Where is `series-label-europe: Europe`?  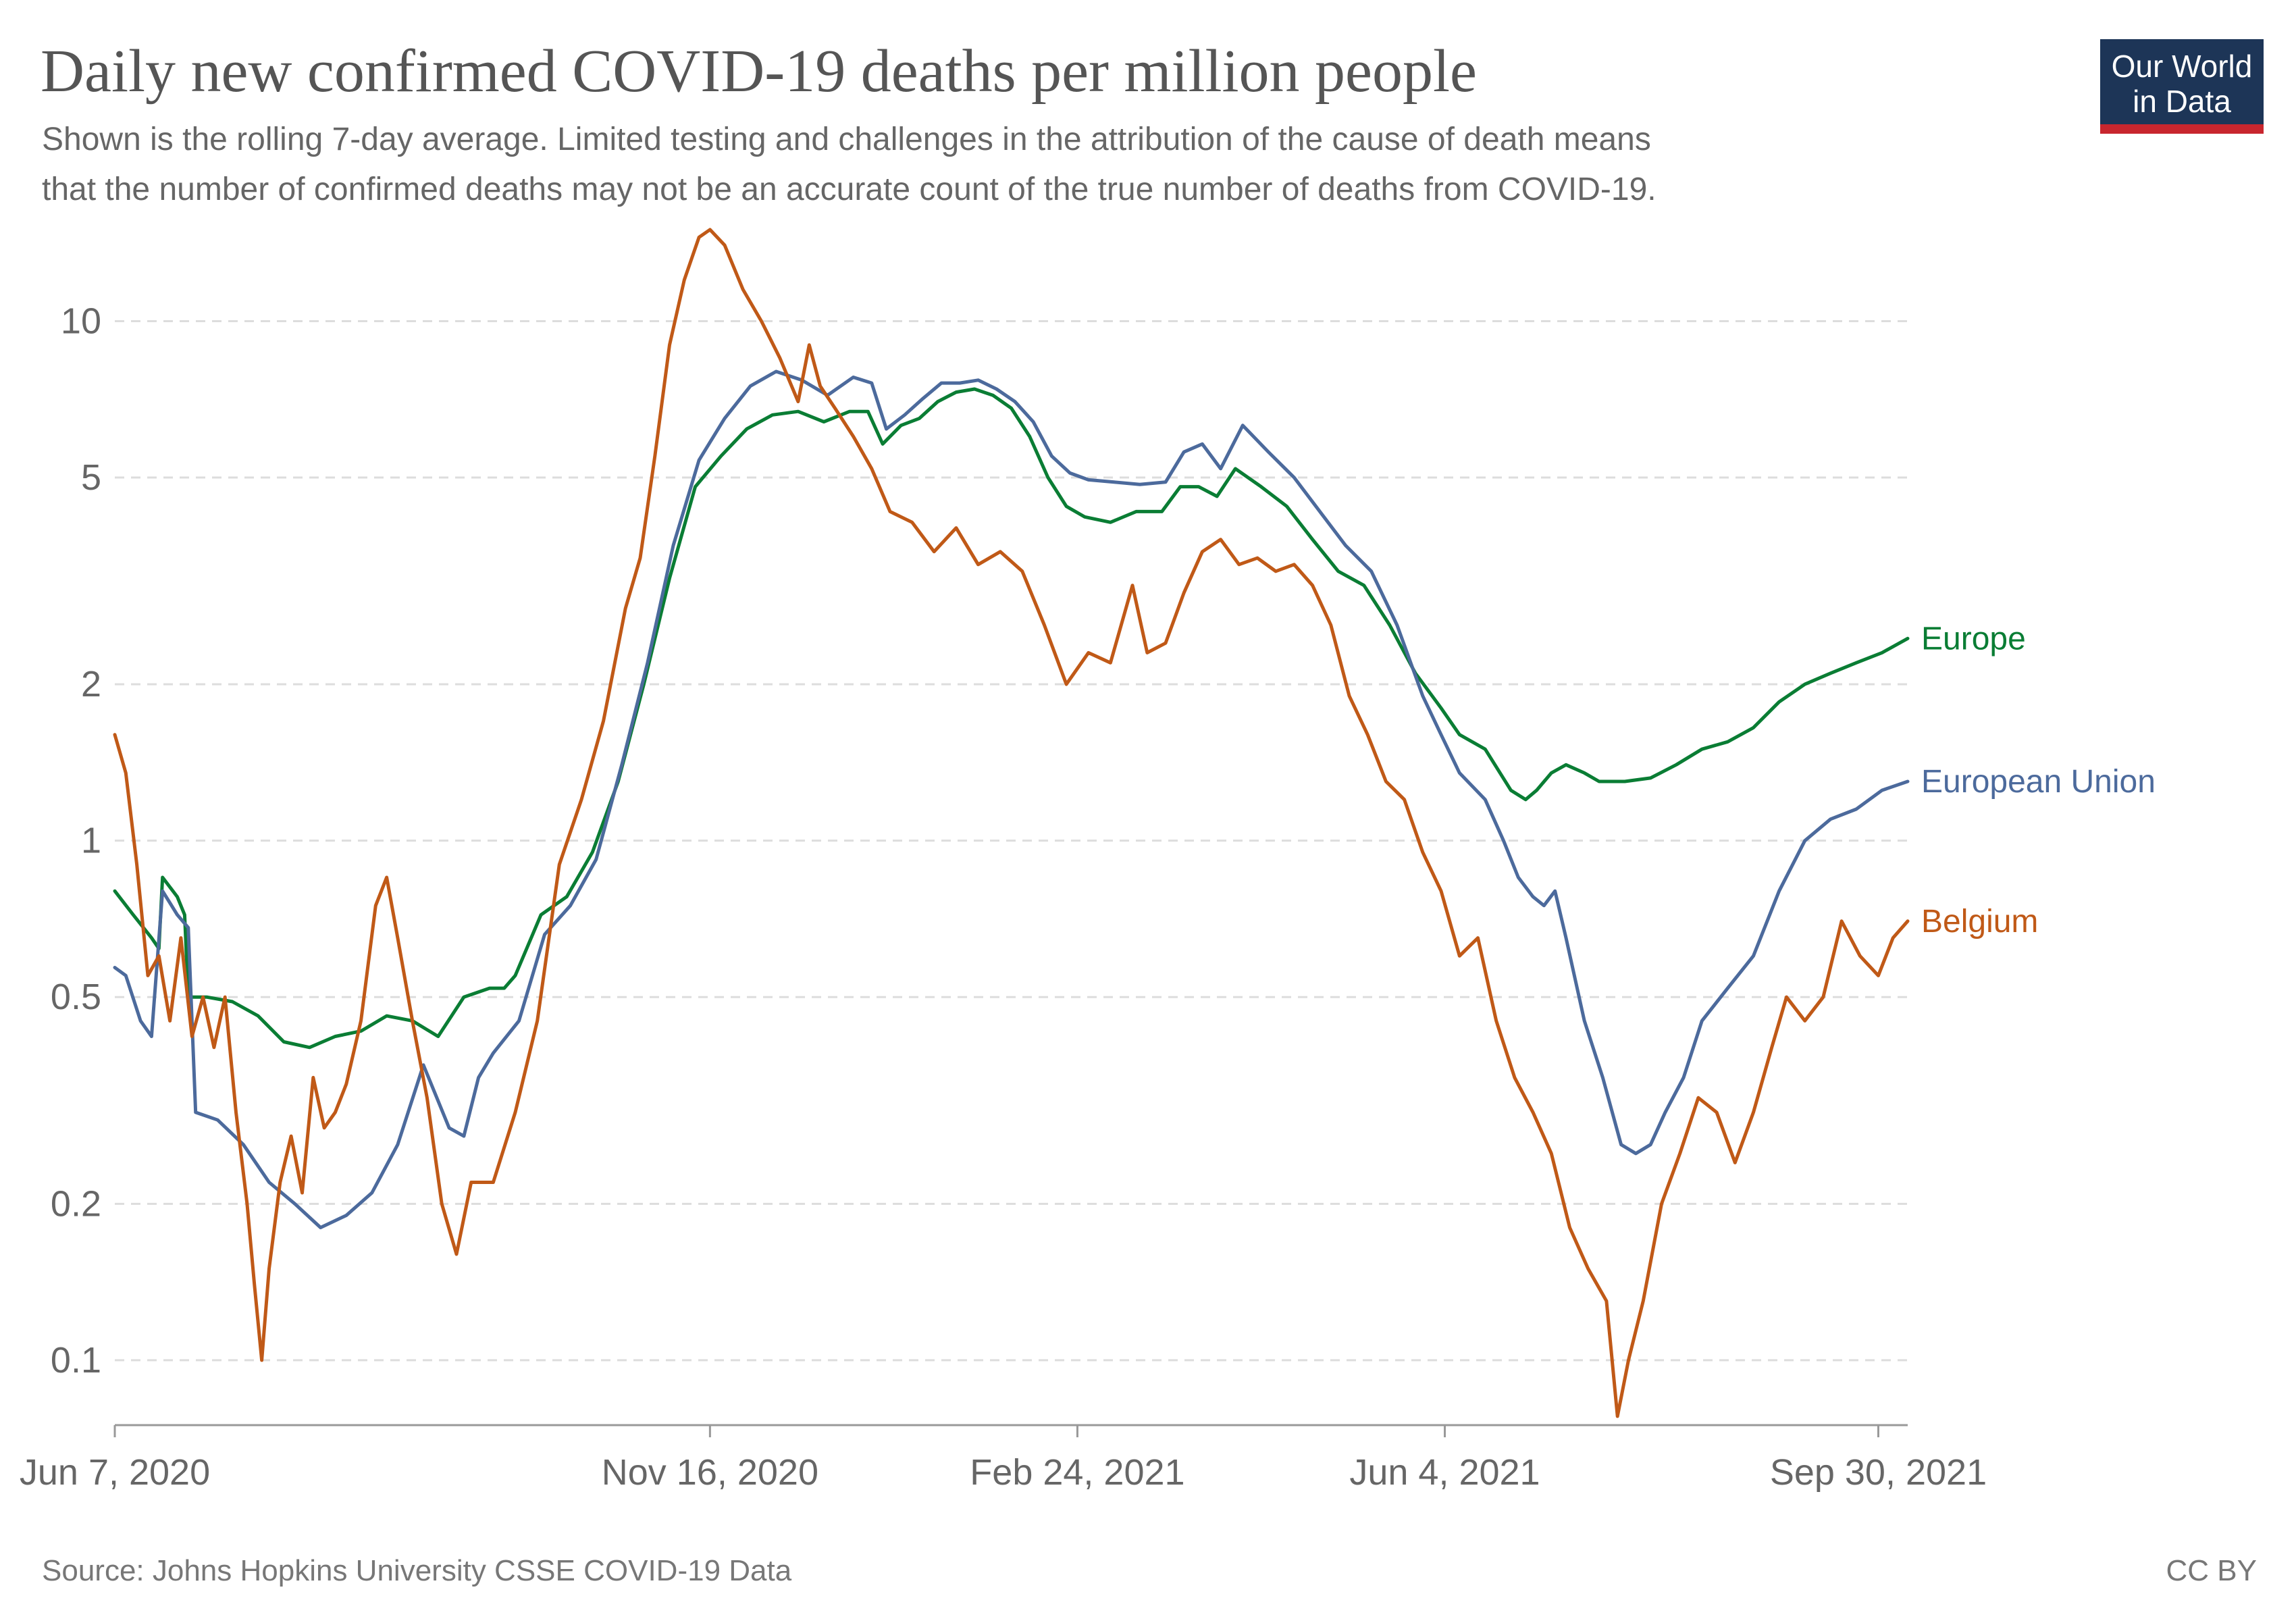 series-label-europe: Europe is located at coordinates (1974, 639).